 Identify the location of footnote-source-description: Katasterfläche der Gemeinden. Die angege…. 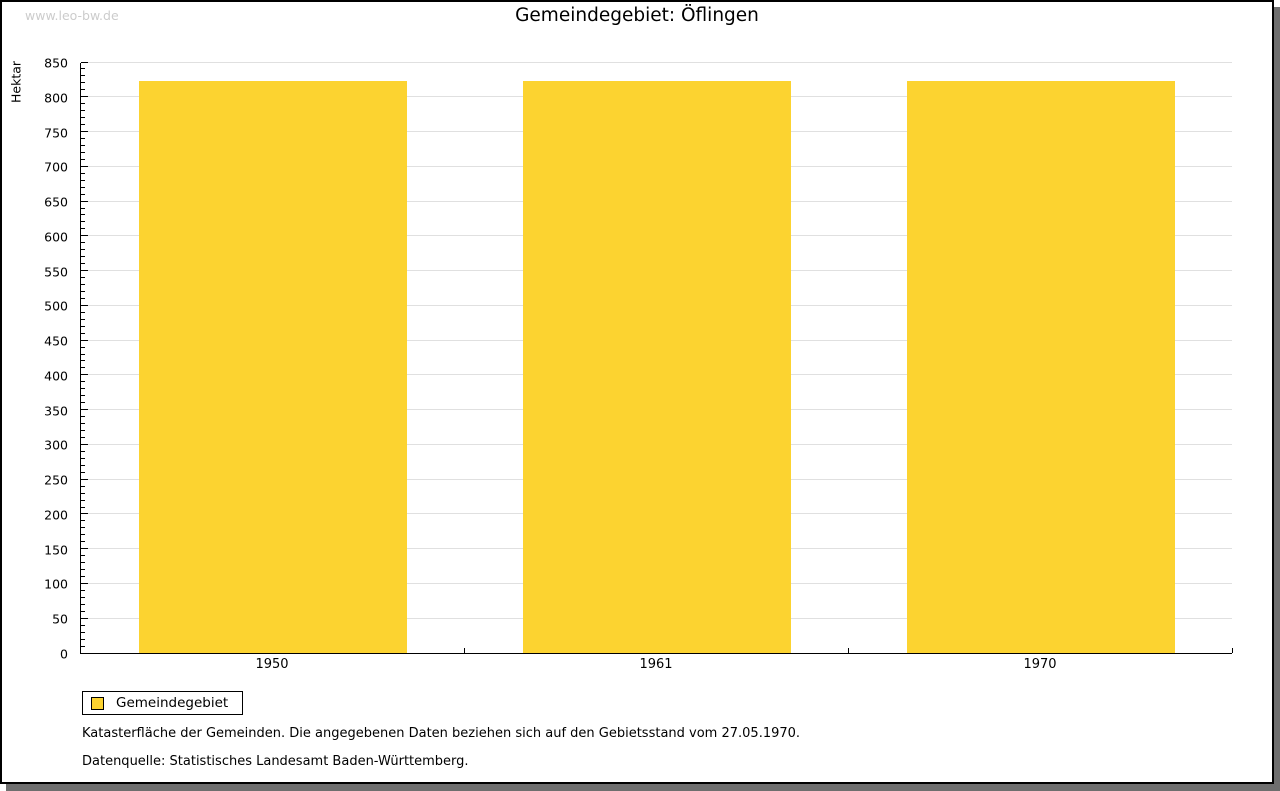
(441, 733).